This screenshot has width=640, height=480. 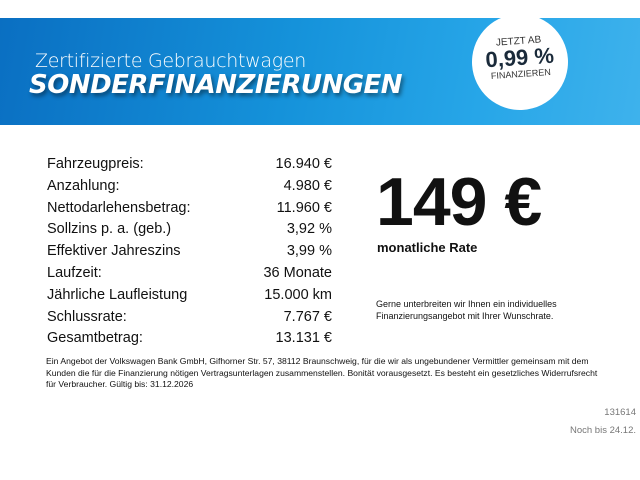 What do you see at coordinates (307, 185) in the screenshot?
I see `detail-value: 4.980 €` at bounding box center [307, 185].